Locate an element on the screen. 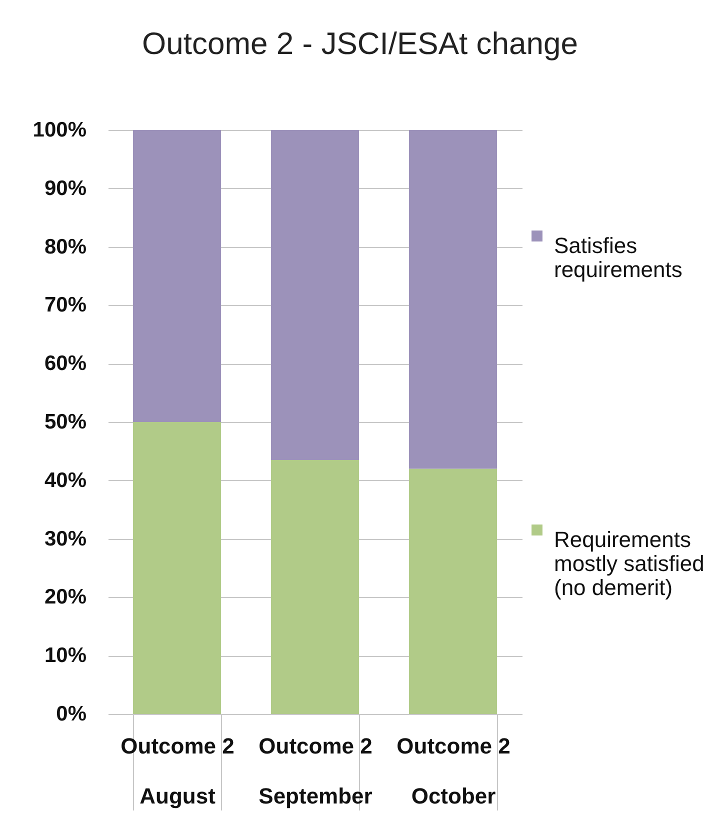  y-tick-label: 0% is located at coordinates (71, 714).